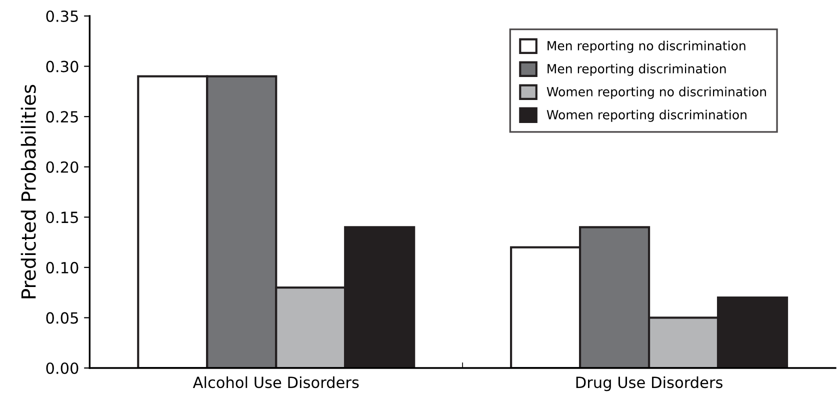 Image resolution: width=838 pixels, height=400 pixels. I want to click on y-tick-label: 0.05, so click(62, 318).